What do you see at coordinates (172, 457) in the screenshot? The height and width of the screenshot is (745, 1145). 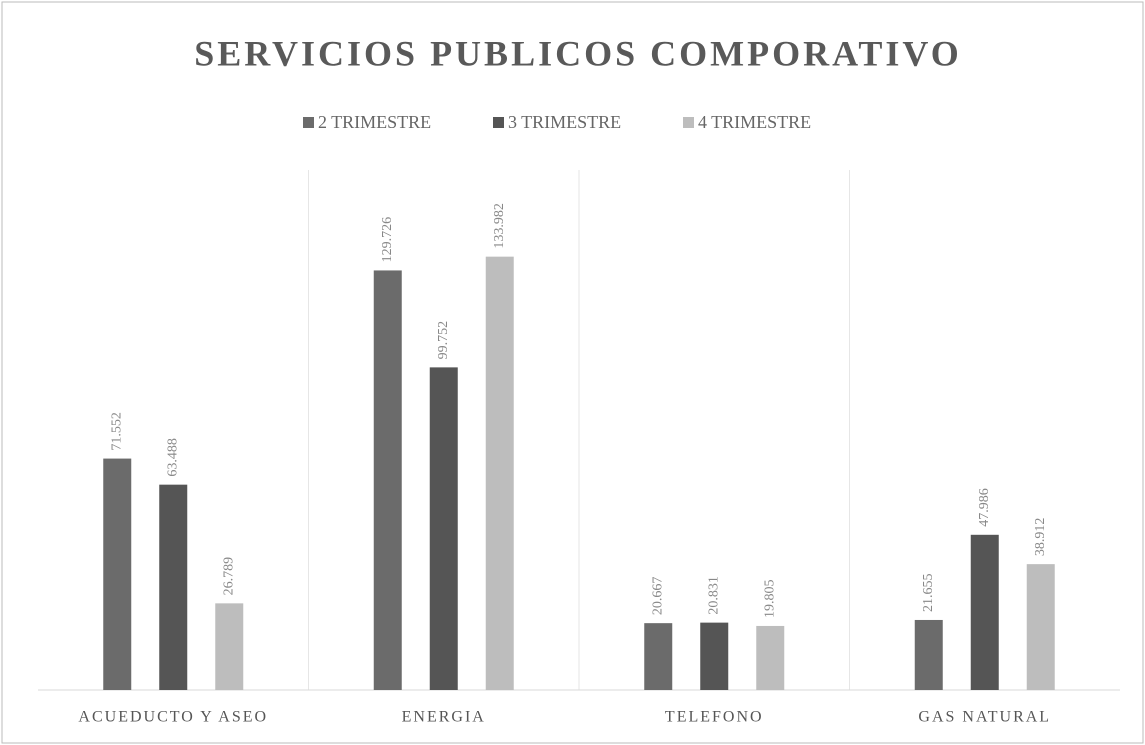 I see `data-label: 63.488` at bounding box center [172, 457].